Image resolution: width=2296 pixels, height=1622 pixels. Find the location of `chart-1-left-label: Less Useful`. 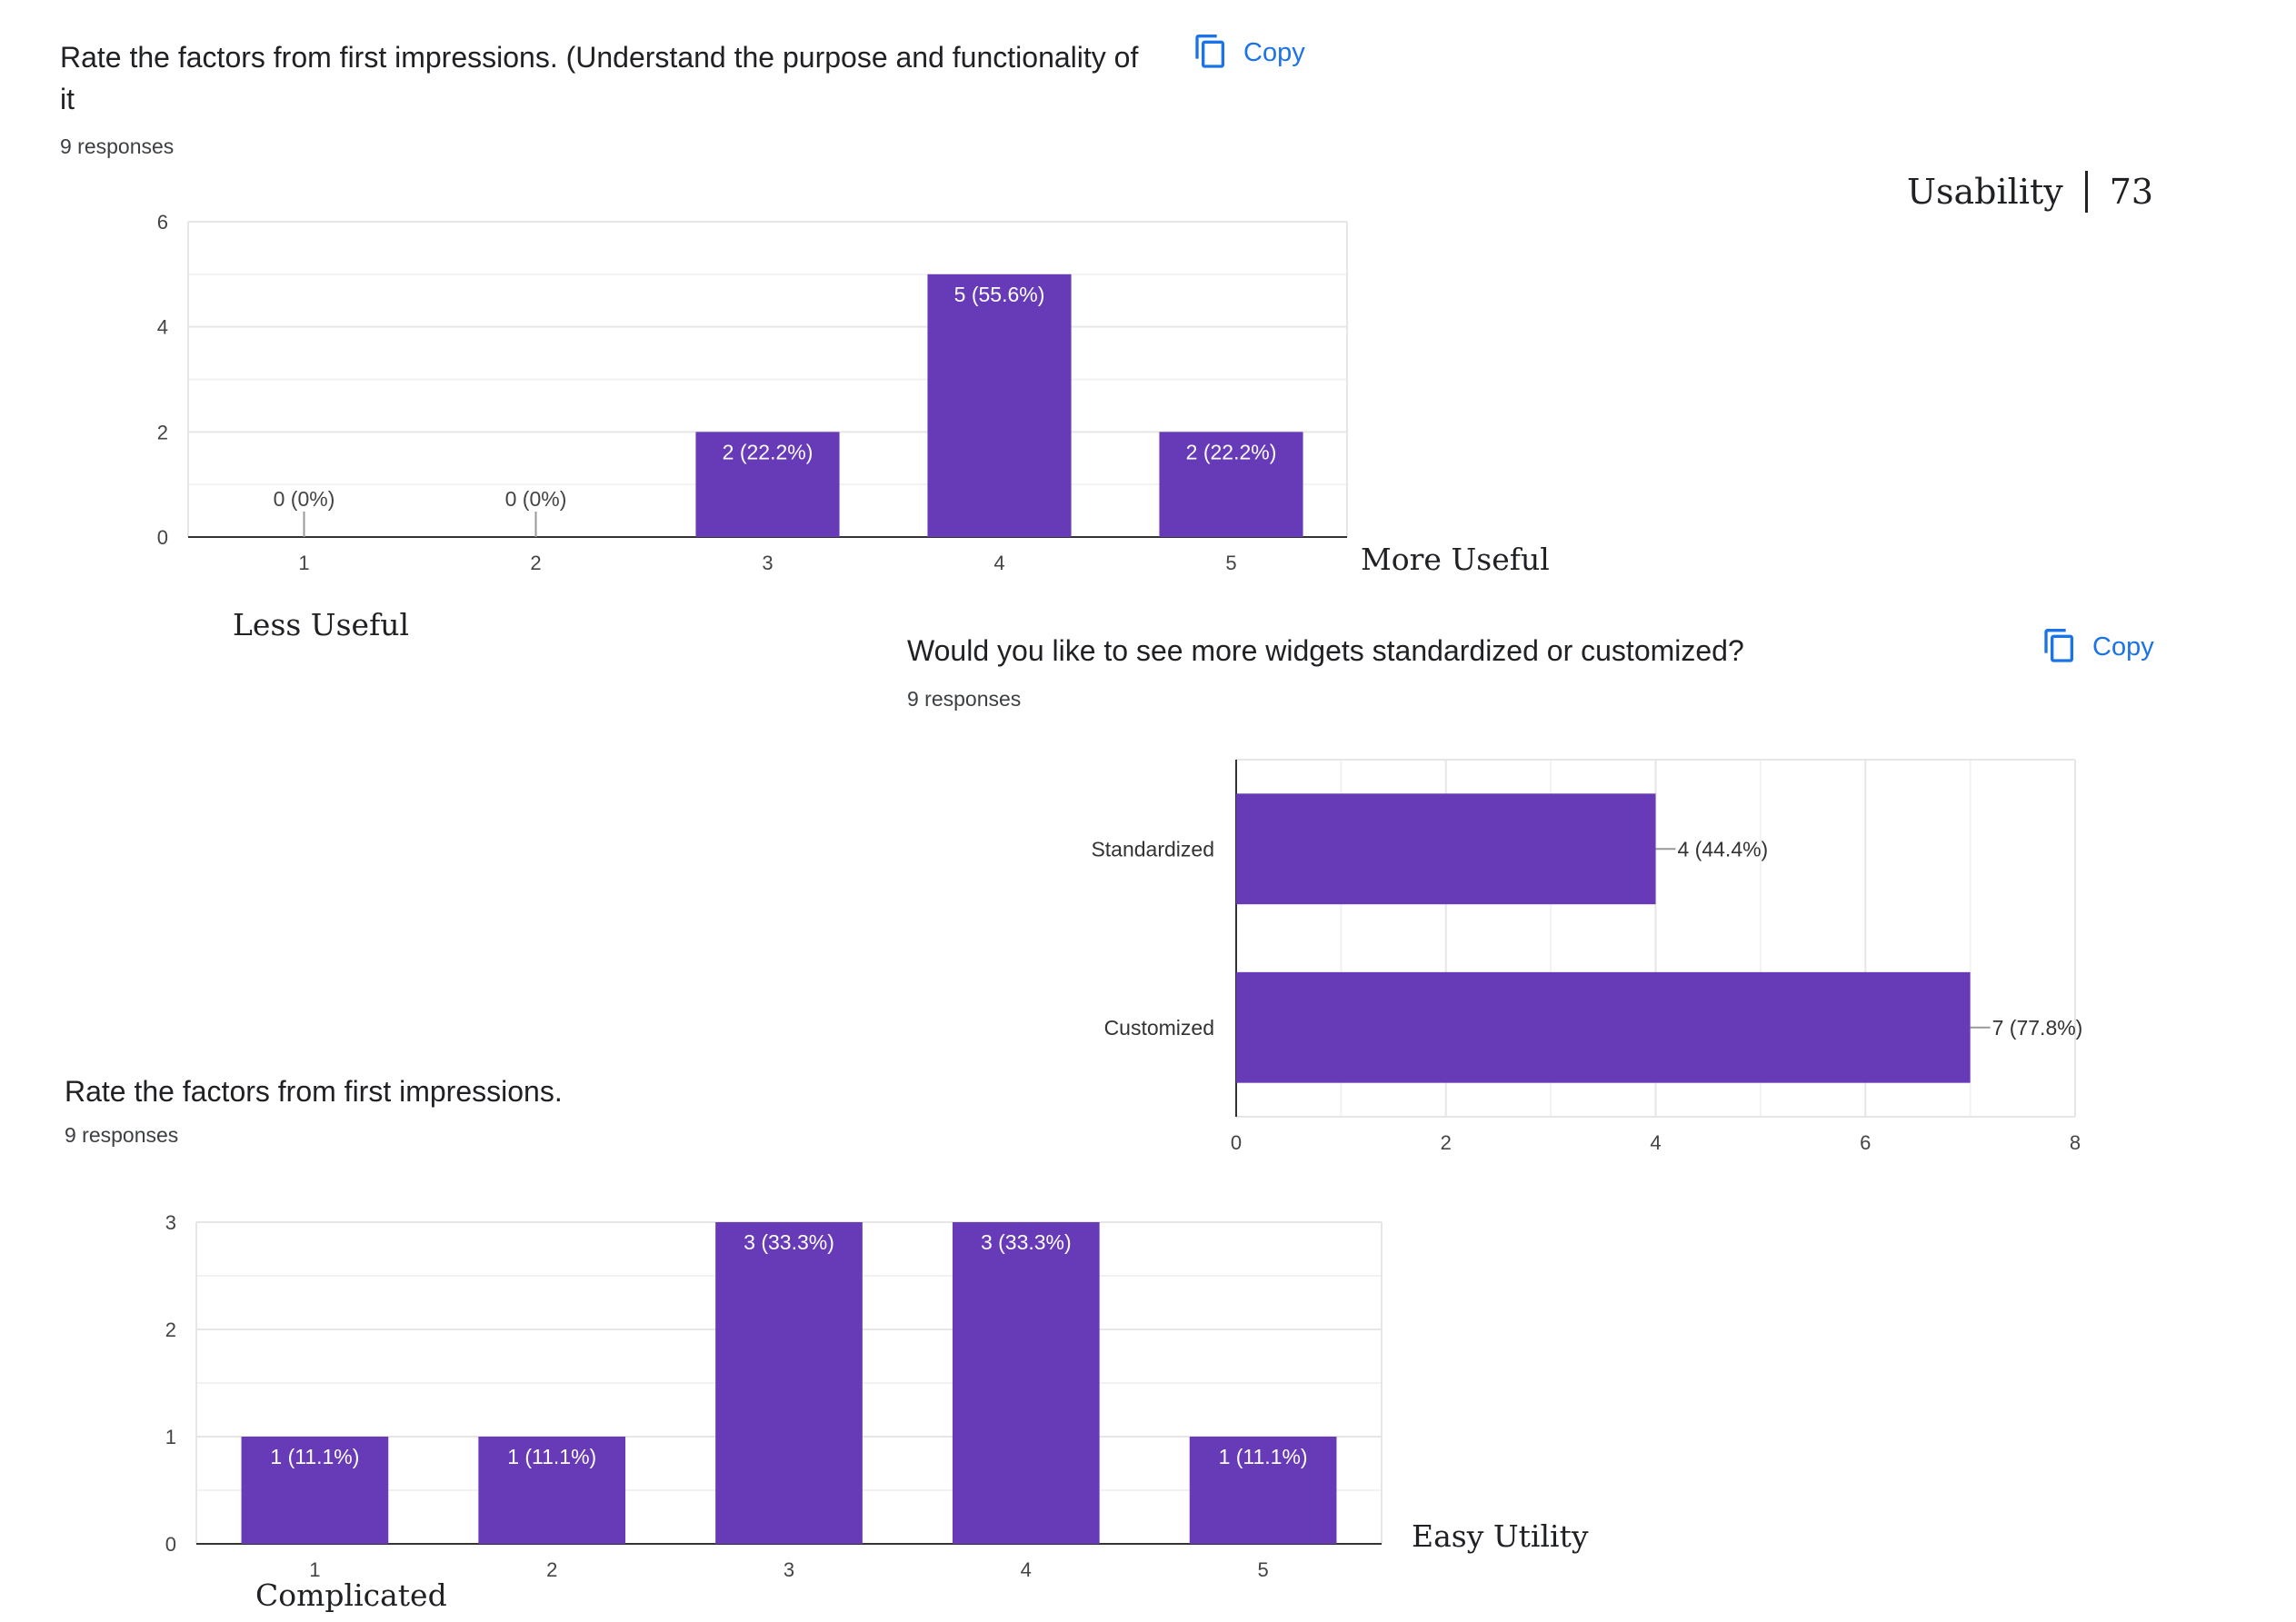

chart-1-left-label: Less Useful is located at coordinates (321, 624).